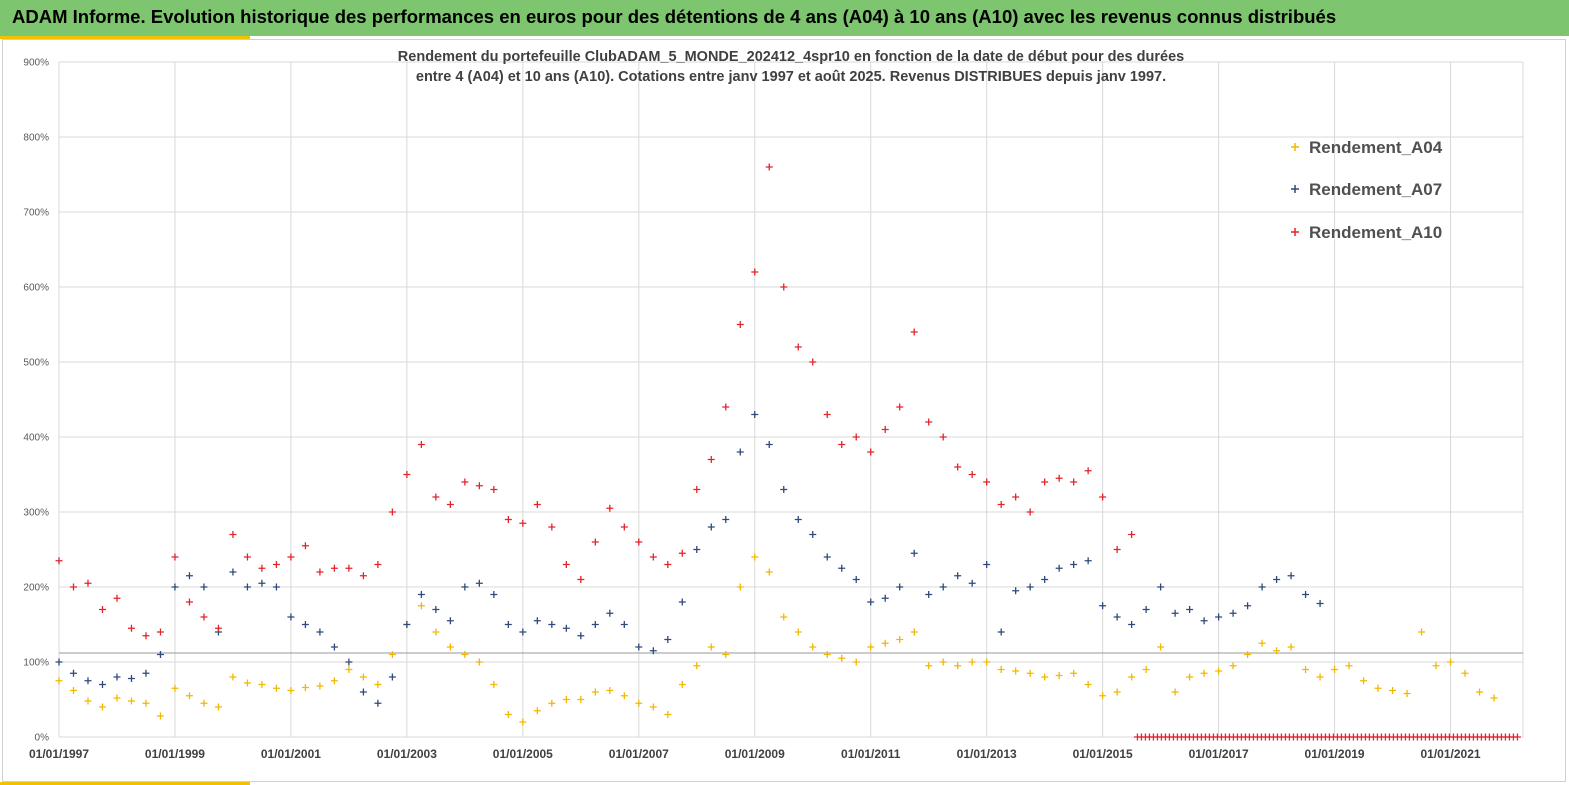 This screenshot has width=1569, height=785. What do you see at coordinates (1295, 189) in the screenshot?
I see `legend-marker-a07` at bounding box center [1295, 189].